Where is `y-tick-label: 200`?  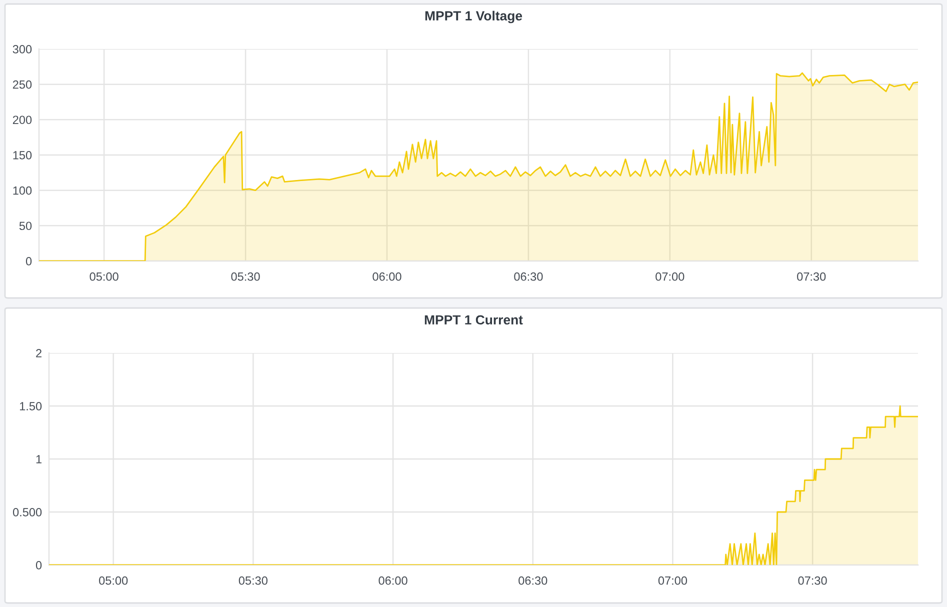 y-tick-label: 200 is located at coordinates (22, 120).